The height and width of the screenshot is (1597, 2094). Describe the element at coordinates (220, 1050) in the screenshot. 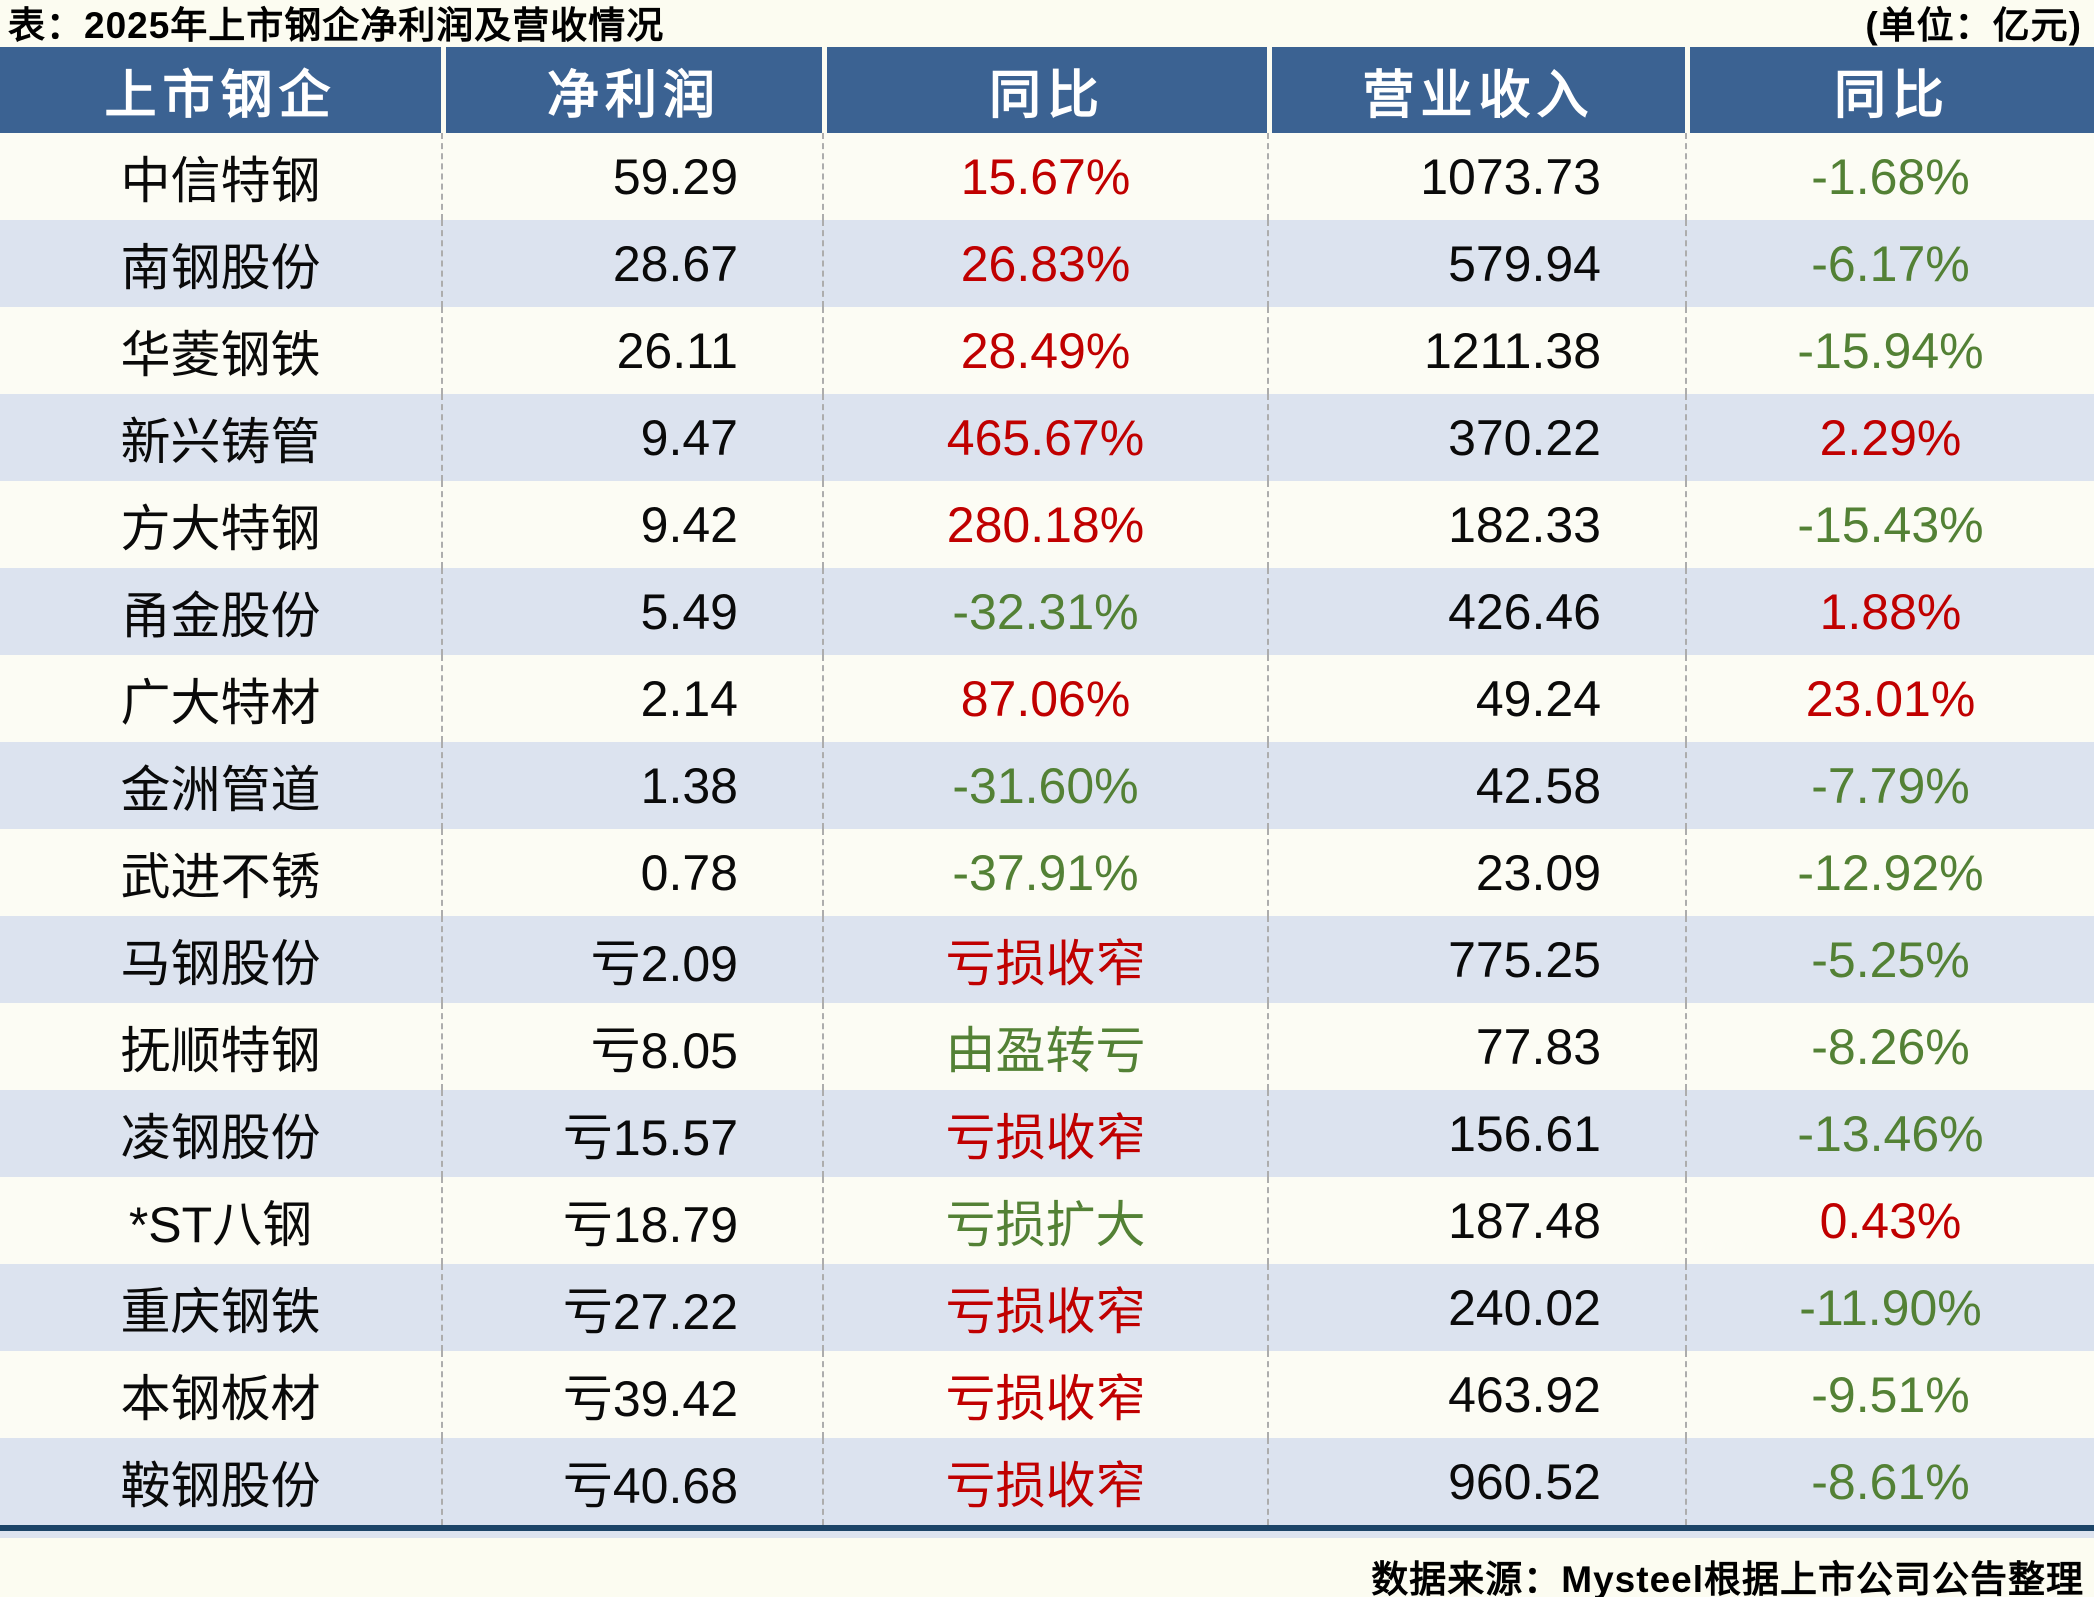

I see `company-cell: 抚顺特钢` at that location.